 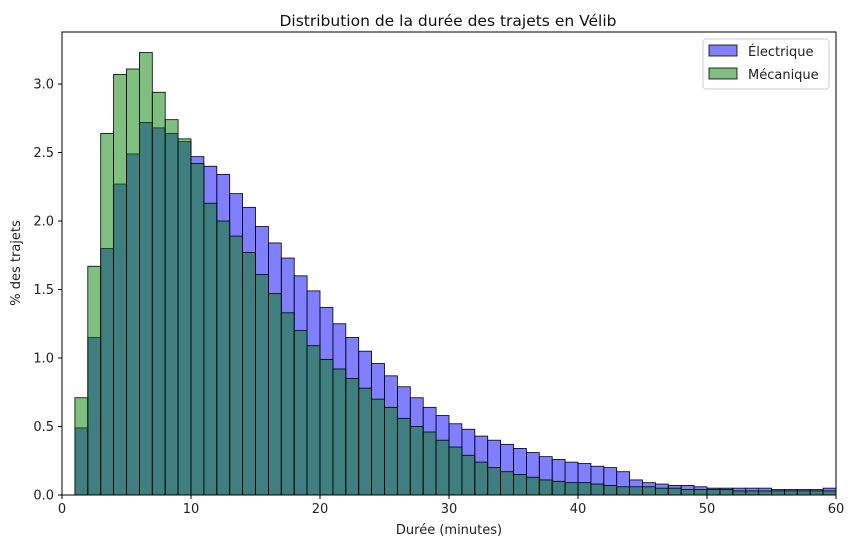 I want to click on x-axis-ticks: 0 10 20 30 40 50 60, so click(x=451, y=506).